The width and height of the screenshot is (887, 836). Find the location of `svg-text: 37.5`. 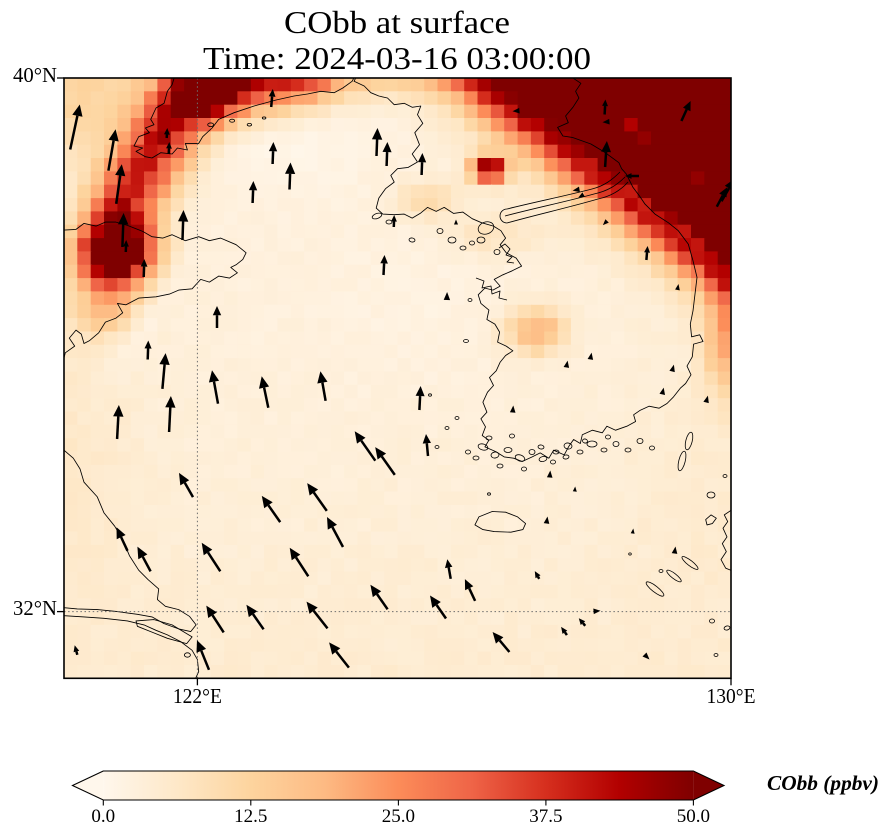

svg-text: 37.5 is located at coordinates (545, 816).